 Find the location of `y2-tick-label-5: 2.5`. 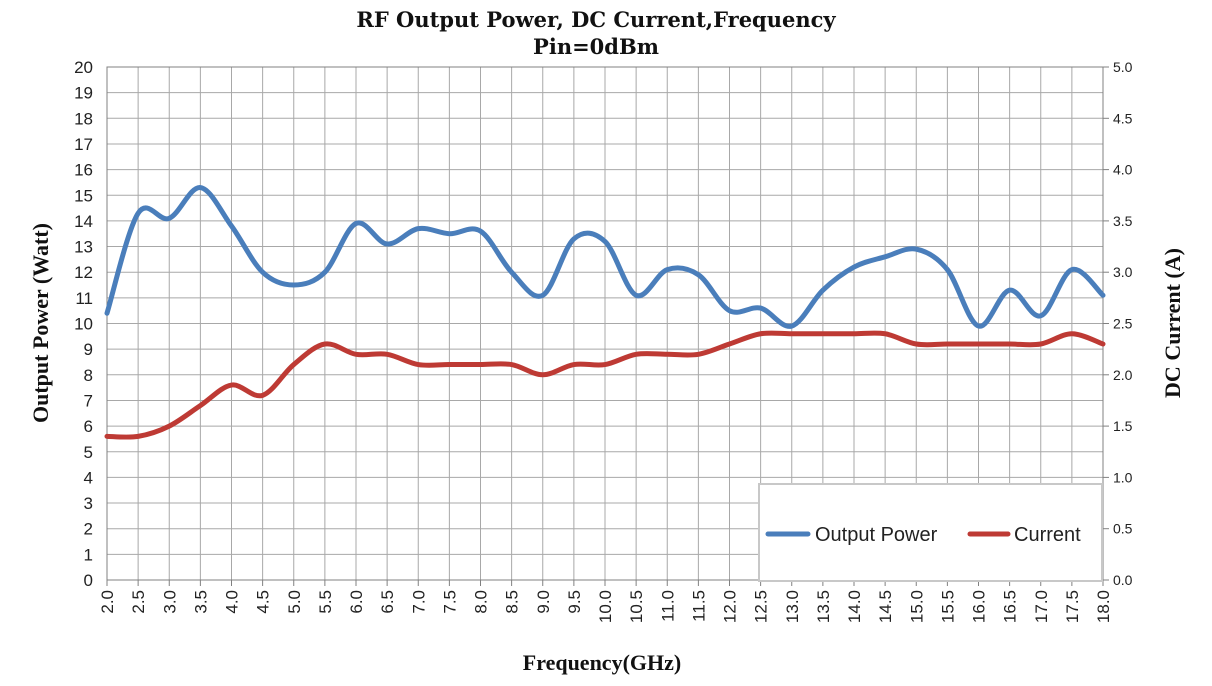

y2-tick-label-5: 2.5 is located at coordinates (1123, 324).